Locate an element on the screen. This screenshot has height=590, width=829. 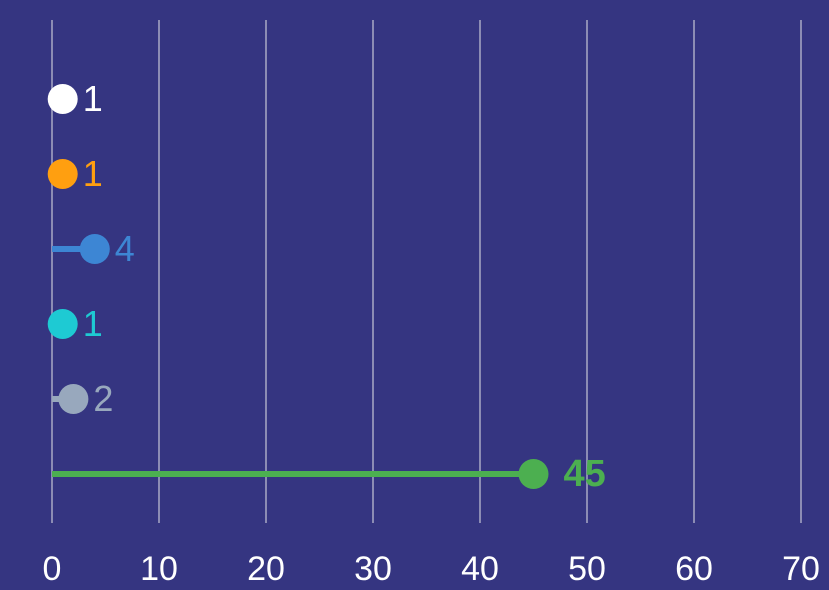
x-tick-label: 30 is located at coordinates (373, 569).